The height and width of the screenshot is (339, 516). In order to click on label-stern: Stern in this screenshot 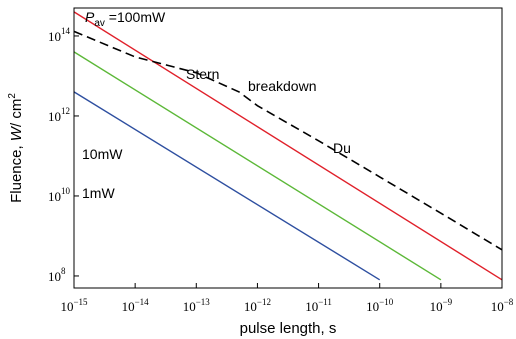, I will do `click(202, 74)`.